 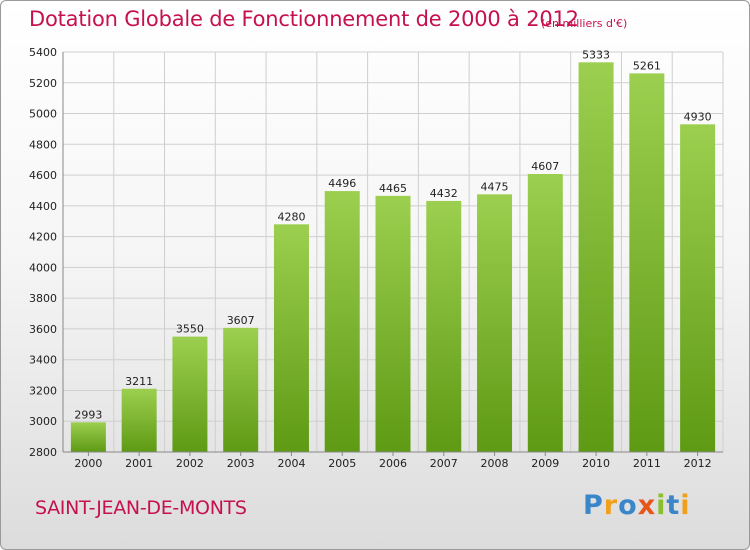 I want to click on chart-subtitle: (en milliers d'€), so click(x=584, y=23).